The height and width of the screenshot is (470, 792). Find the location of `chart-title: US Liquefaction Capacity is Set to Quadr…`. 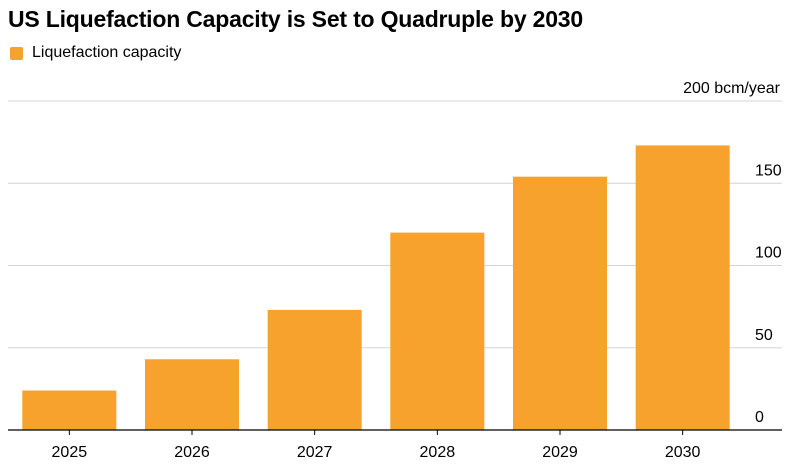

chart-title: US Liquefaction Capacity is Set to Quadr… is located at coordinates (295, 19).